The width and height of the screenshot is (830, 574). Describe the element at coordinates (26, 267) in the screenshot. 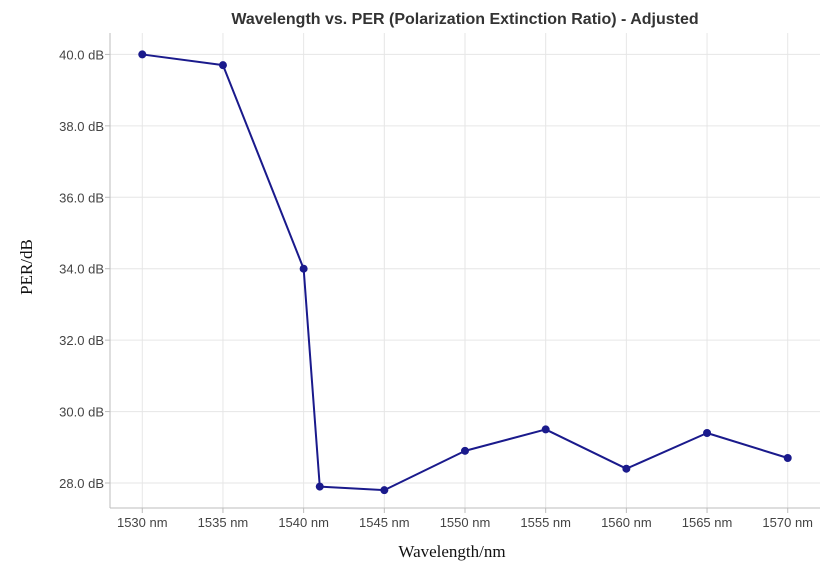

I see `y-axis-label: PER/dB` at that location.